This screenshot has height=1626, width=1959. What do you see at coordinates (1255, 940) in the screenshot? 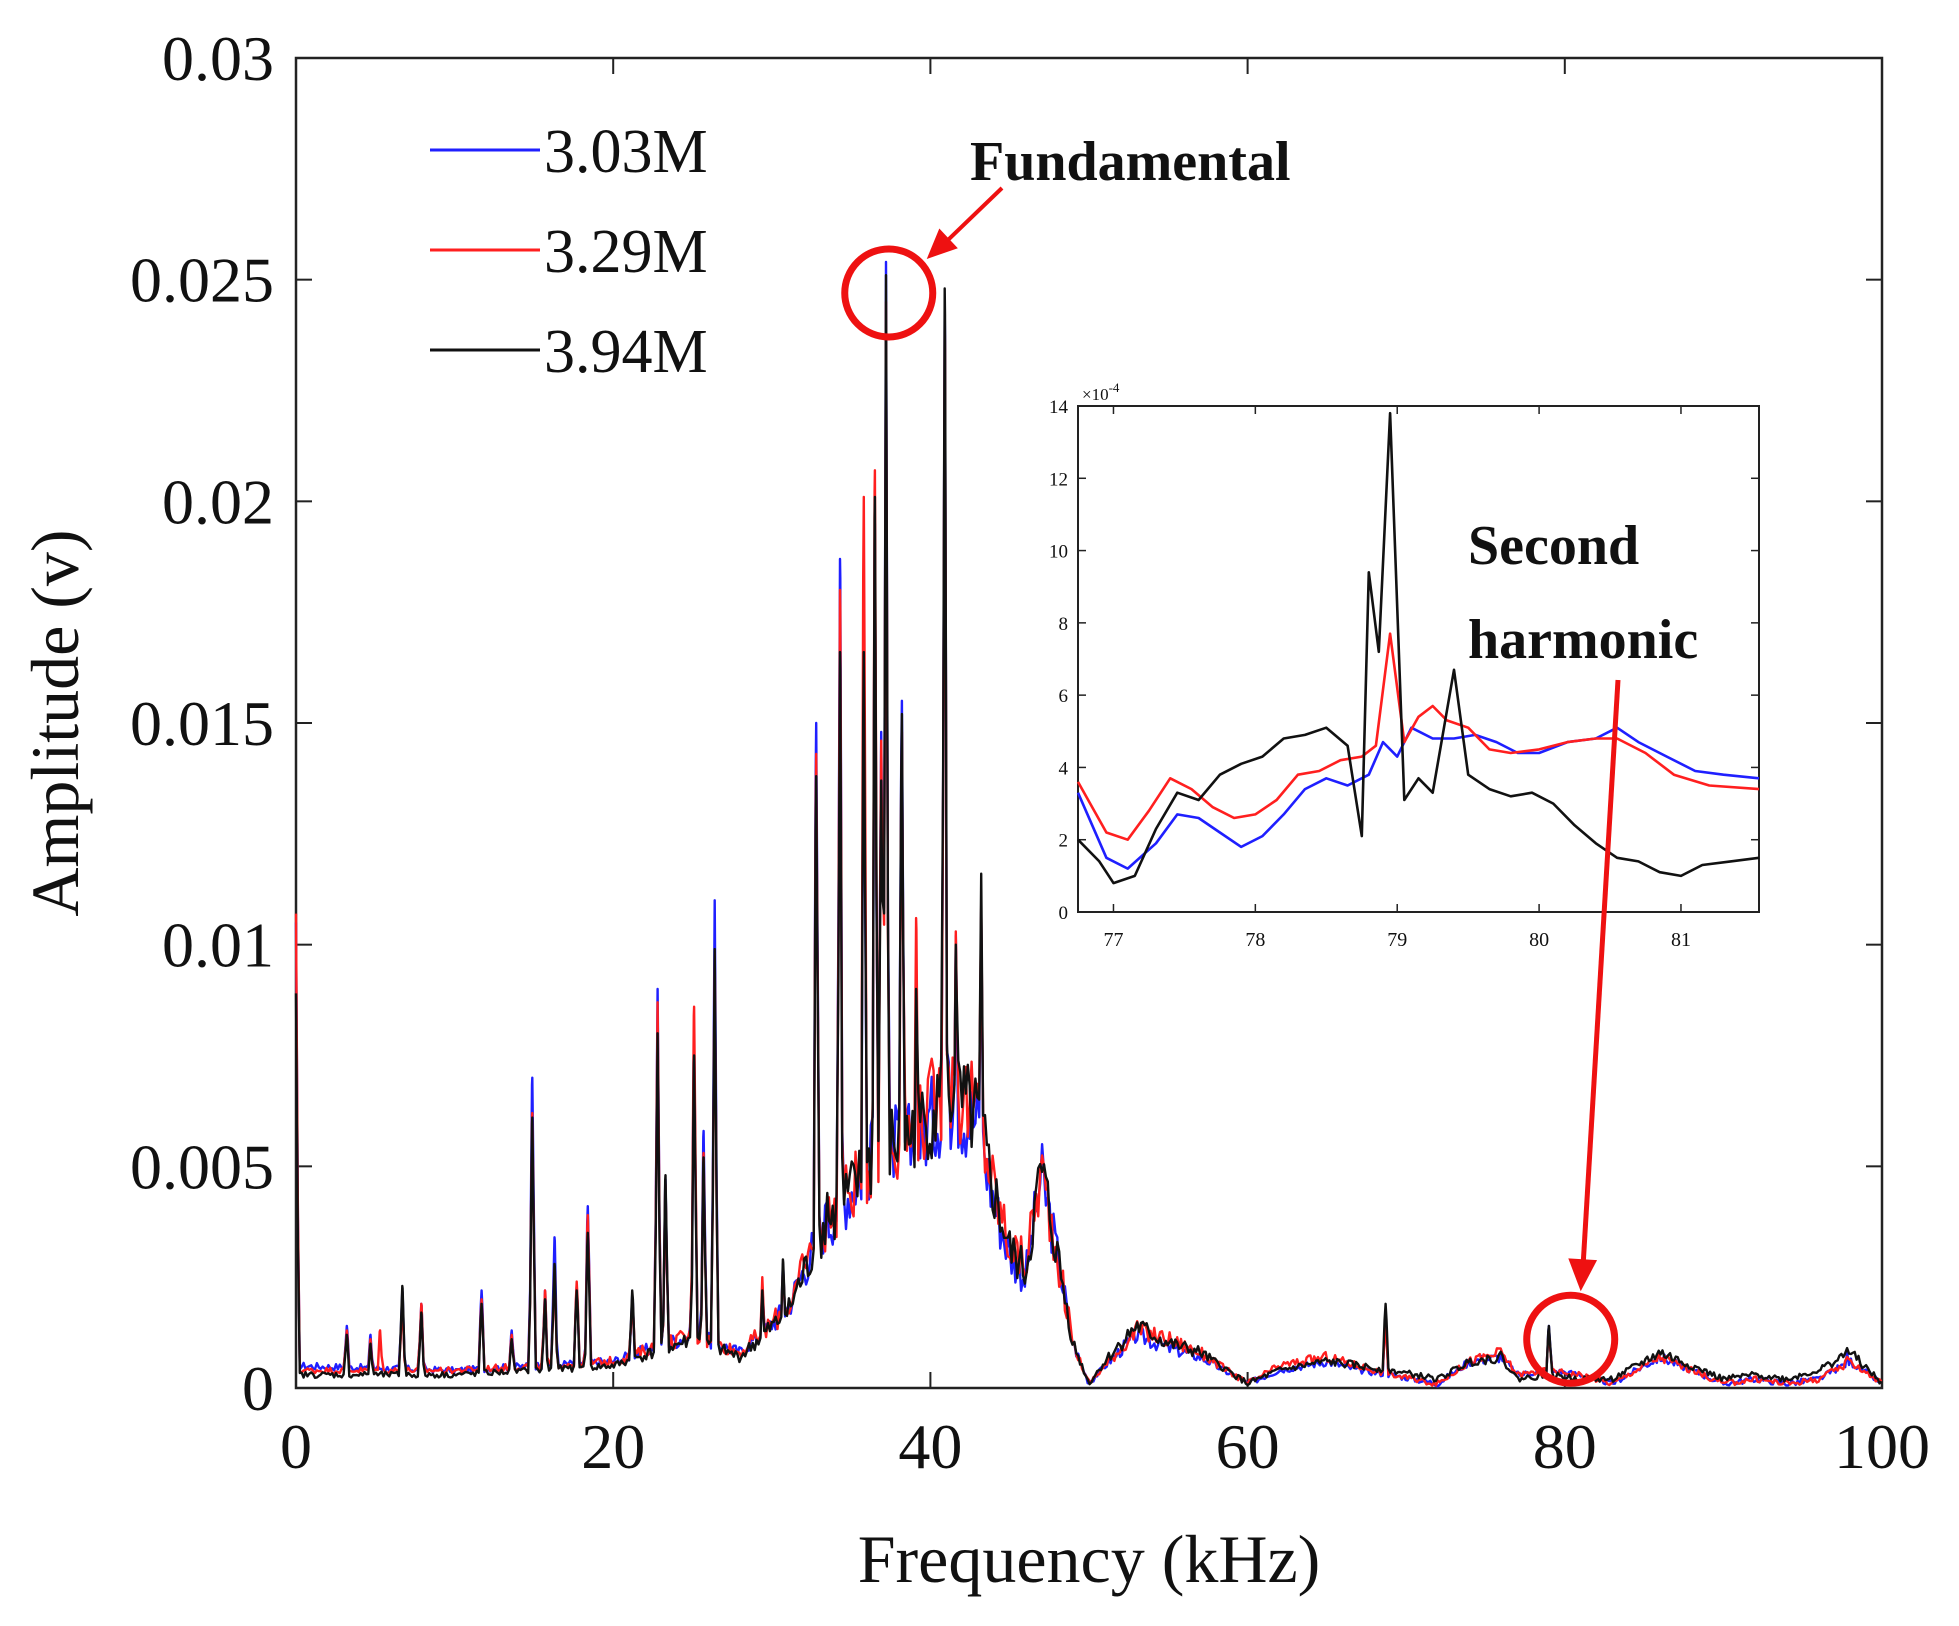
I see `inset-x-tick-label: 78` at bounding box center [1255, 940].